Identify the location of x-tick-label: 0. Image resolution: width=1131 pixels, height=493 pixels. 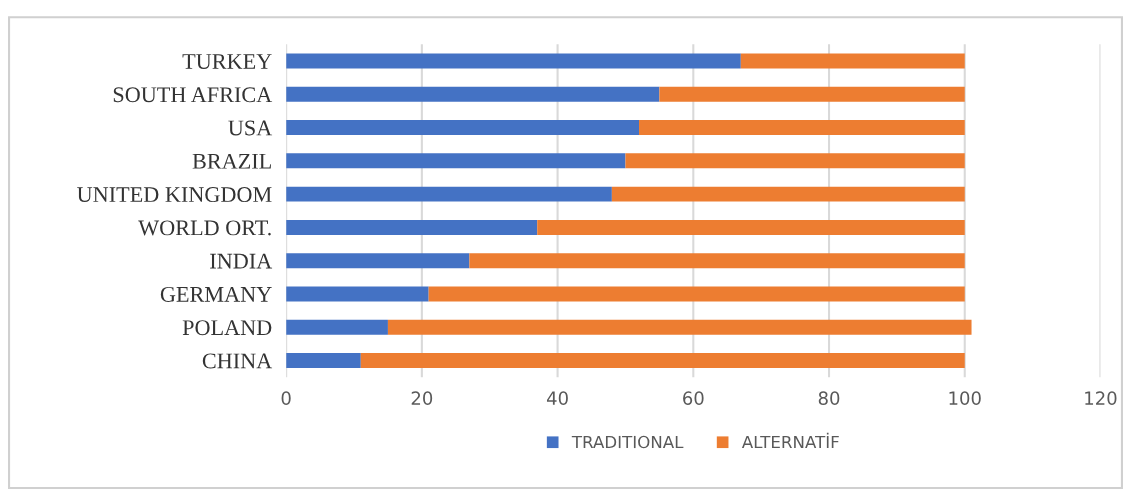
(286, 398).